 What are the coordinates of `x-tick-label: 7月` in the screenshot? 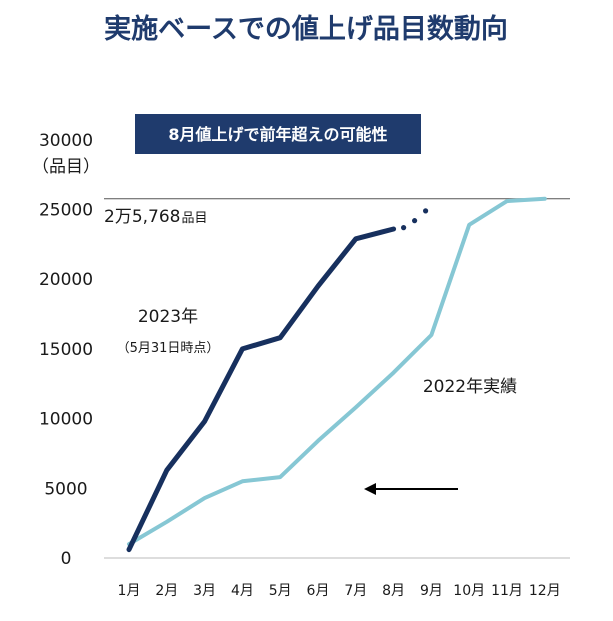 It's located at (355, 591).